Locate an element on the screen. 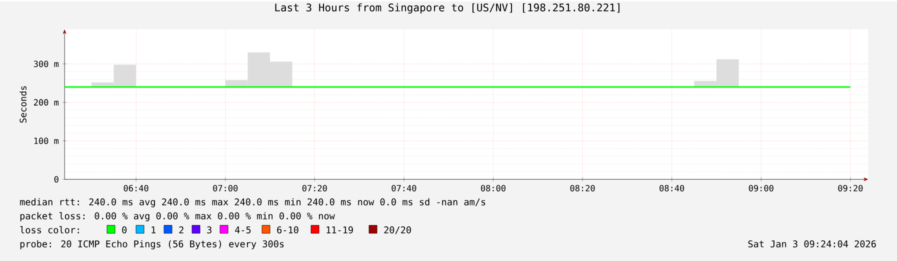 The width and height of the screenshot is (897, 261). y-tick-label: 200 m is located at coordinates (46, 102).